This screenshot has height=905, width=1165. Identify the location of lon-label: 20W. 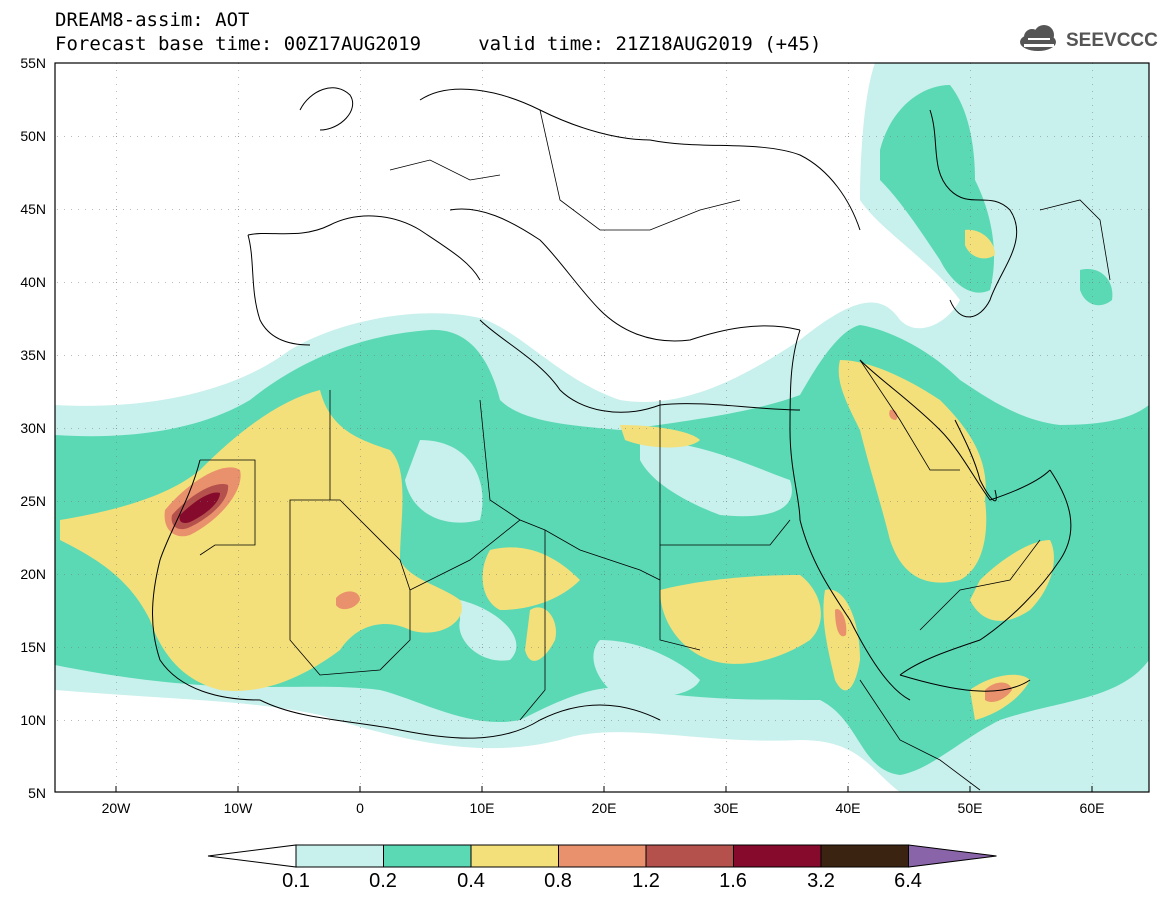
(116, 808).